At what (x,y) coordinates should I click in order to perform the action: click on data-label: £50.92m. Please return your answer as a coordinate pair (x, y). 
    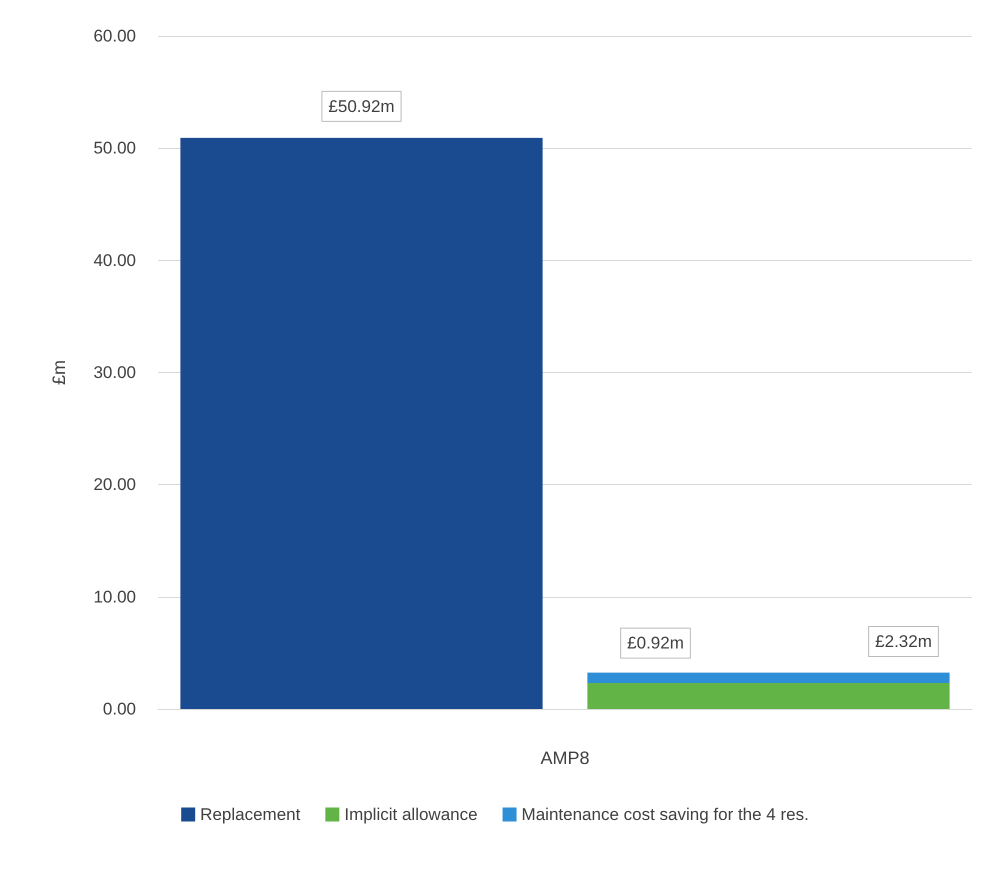
    Looking at the image, I should click on (361, 106).